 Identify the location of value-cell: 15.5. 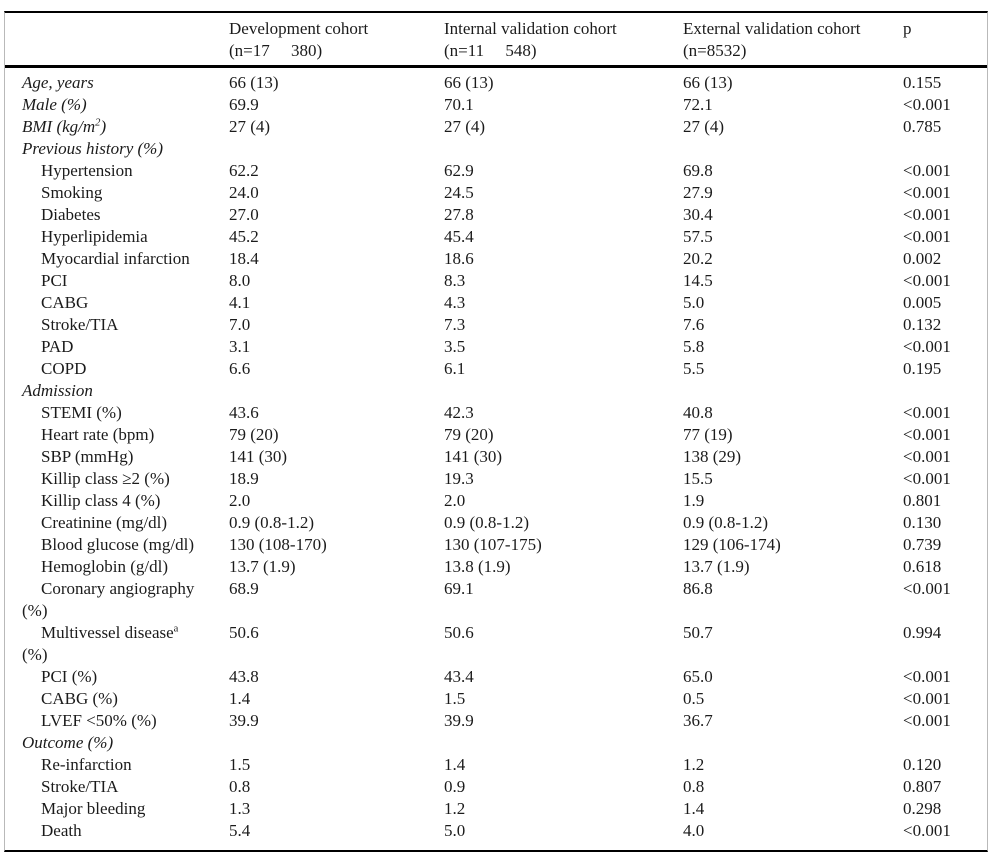
(698, 478).